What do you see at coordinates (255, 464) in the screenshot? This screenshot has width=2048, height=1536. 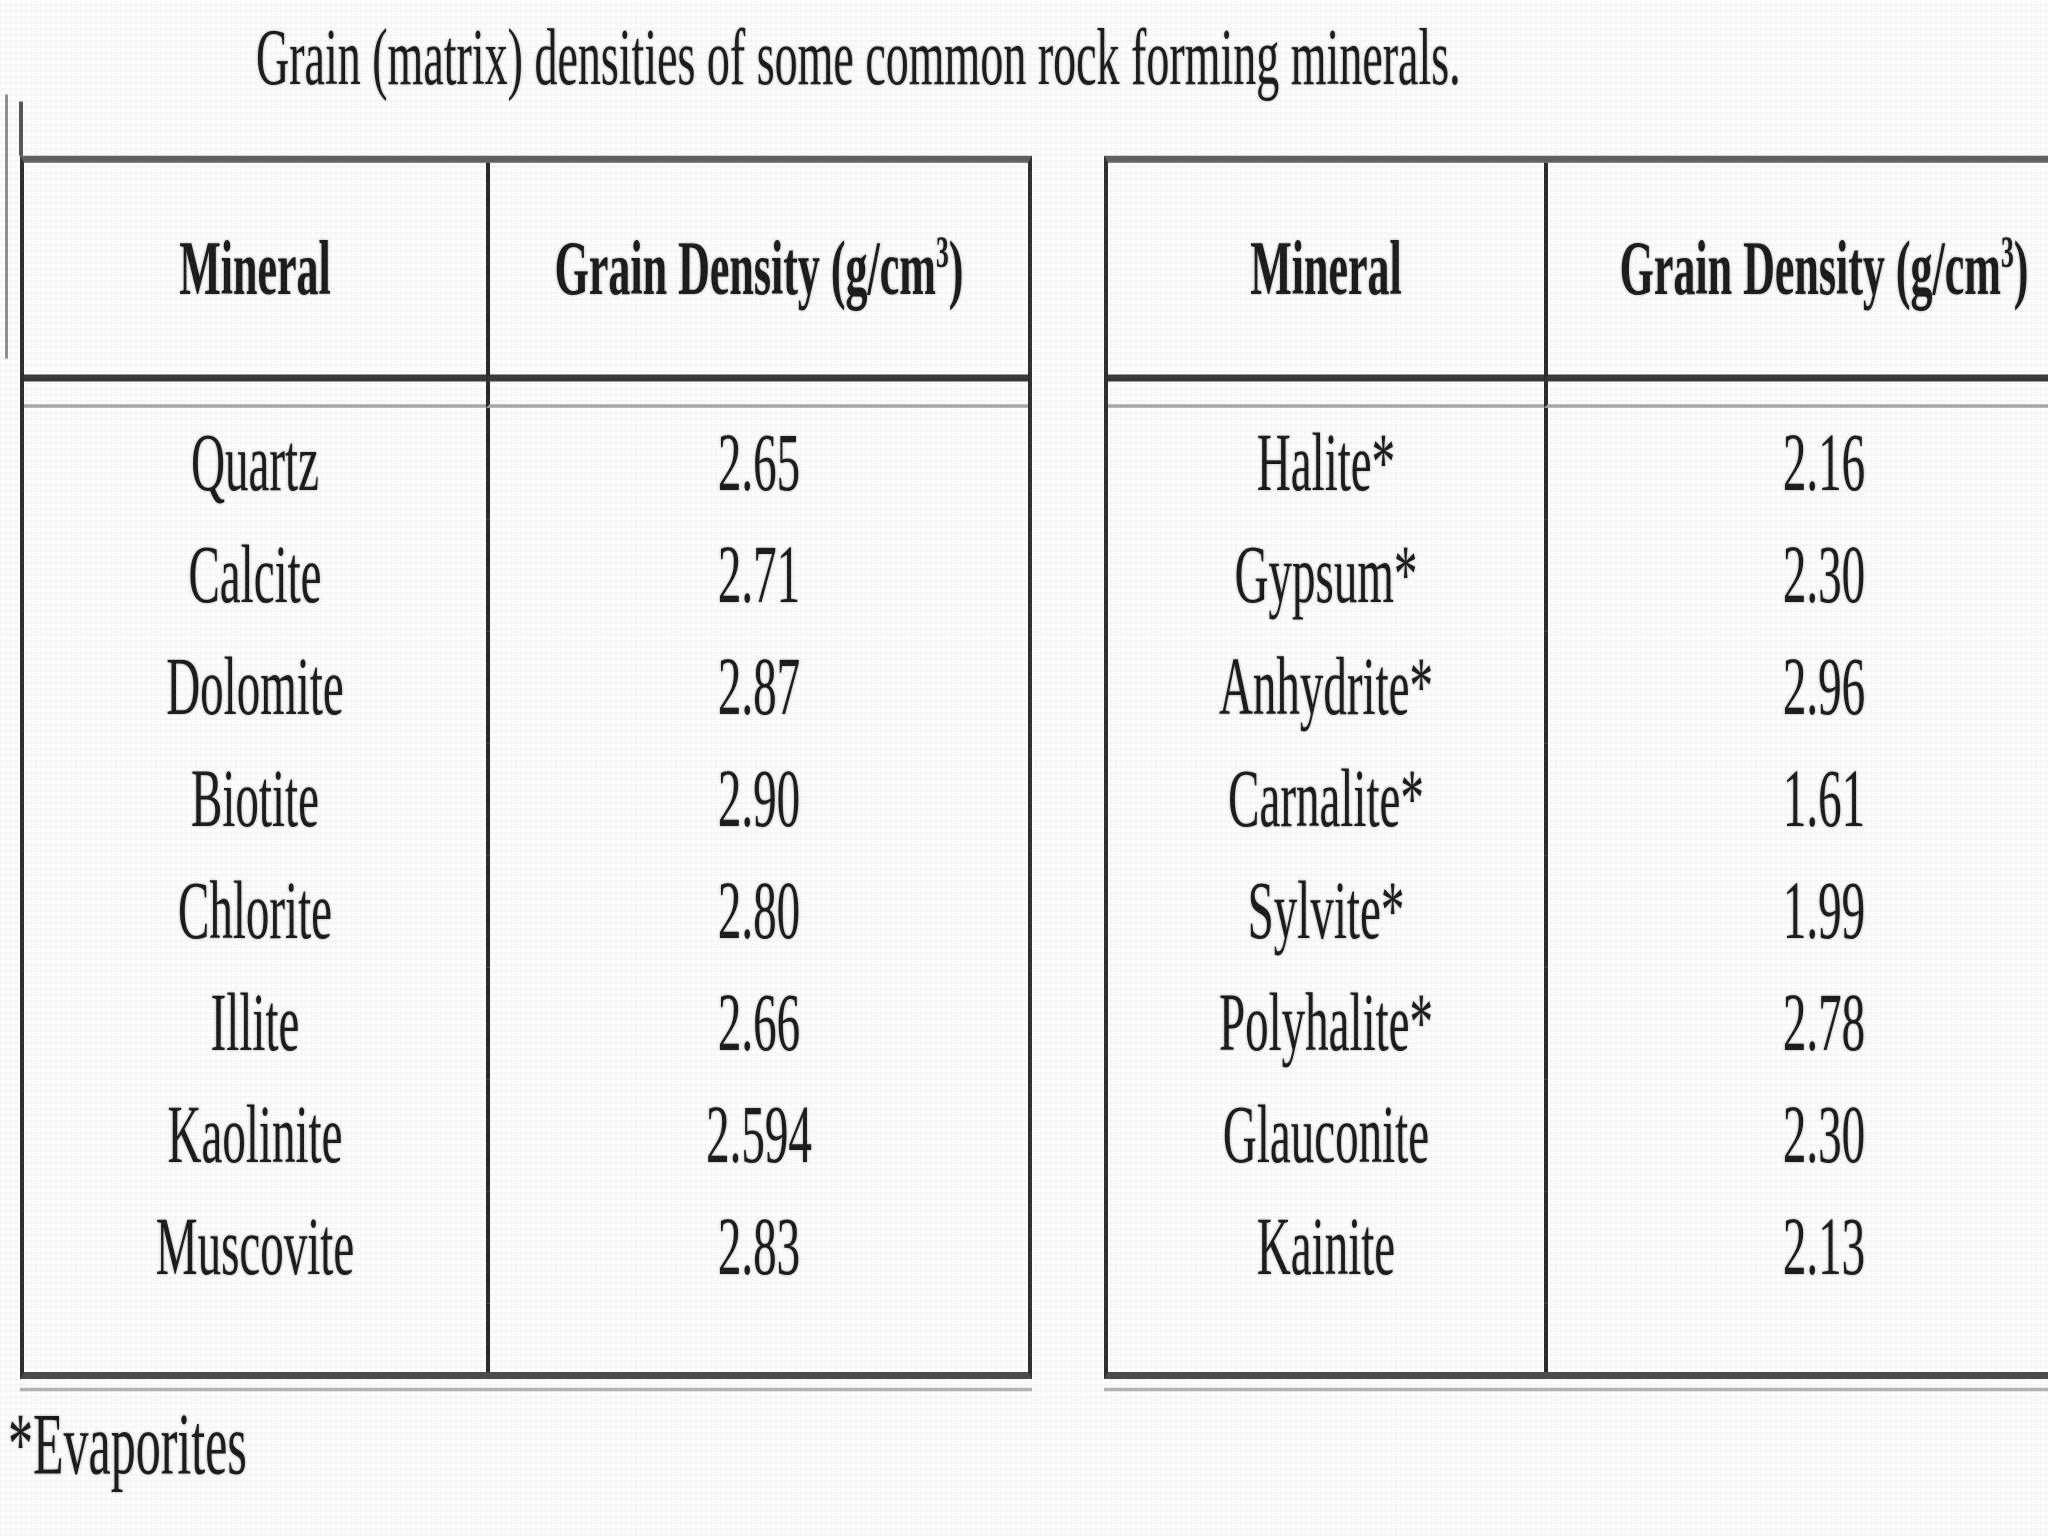 I see `mineral-cell: Quartz` at bounding box center [255, 464].